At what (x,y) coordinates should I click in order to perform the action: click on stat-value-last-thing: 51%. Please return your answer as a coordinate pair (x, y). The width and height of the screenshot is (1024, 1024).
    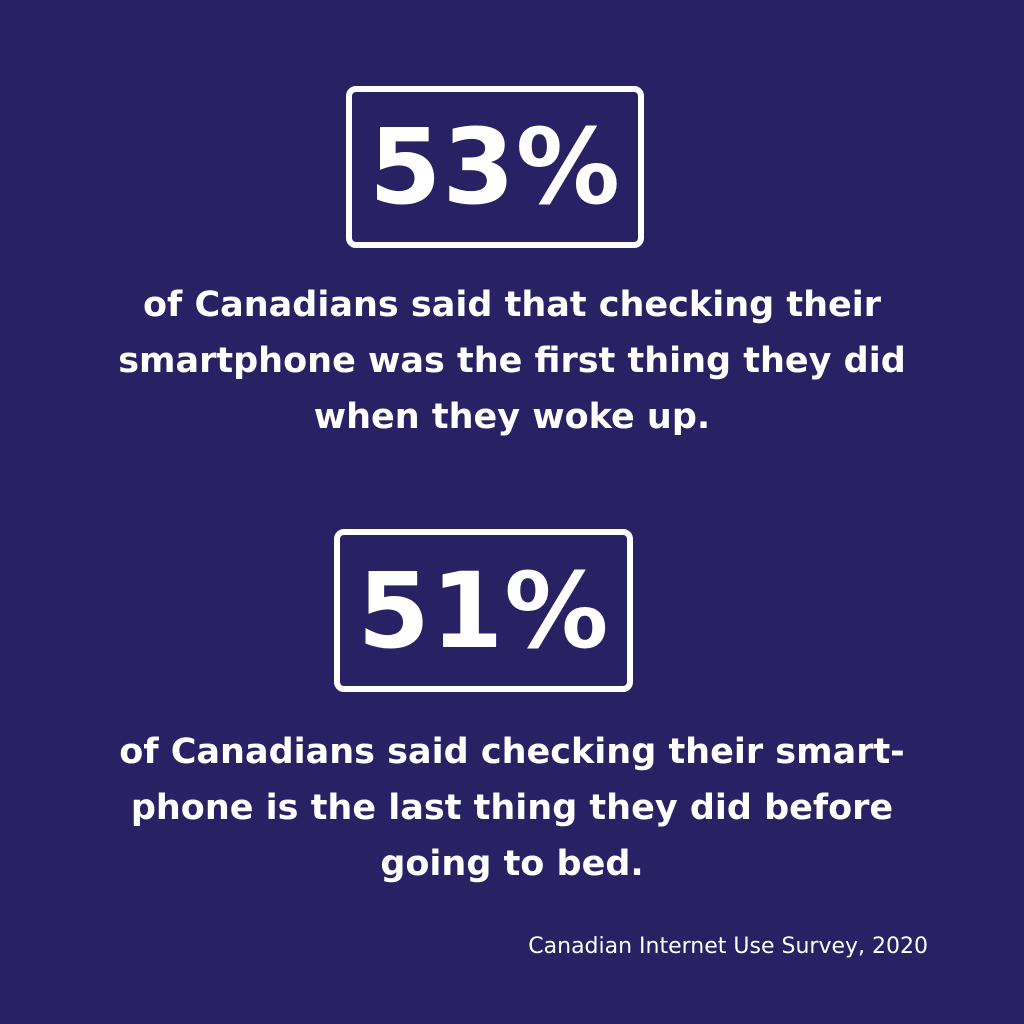
    Looking at the image, I should click on (483, 610).